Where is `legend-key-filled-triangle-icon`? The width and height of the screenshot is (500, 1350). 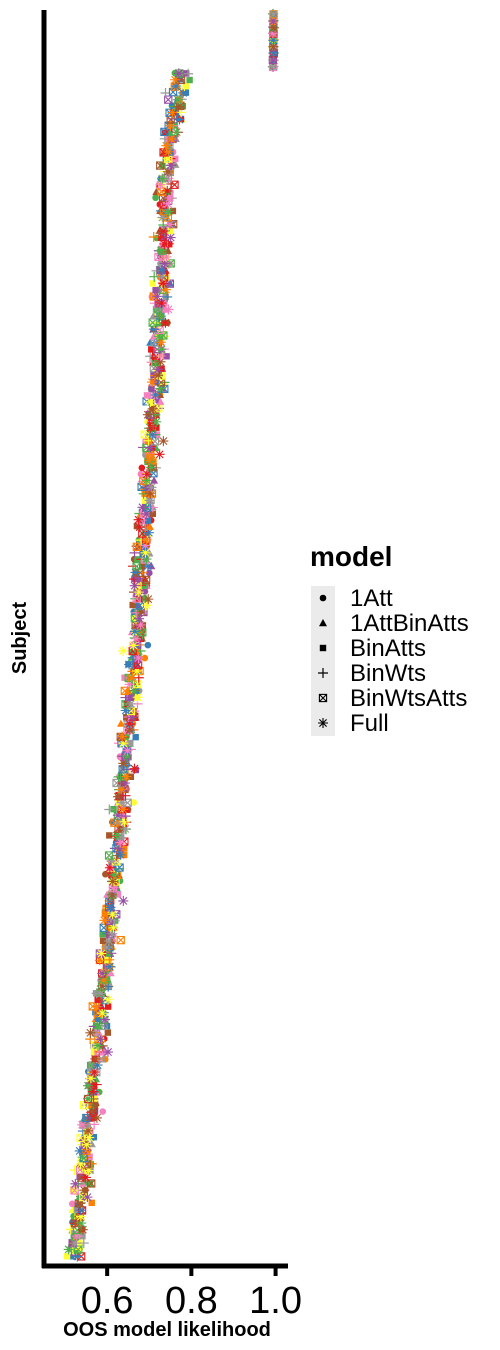
legend-key-filled-triangle-icon is located at coordinates (323, 623).